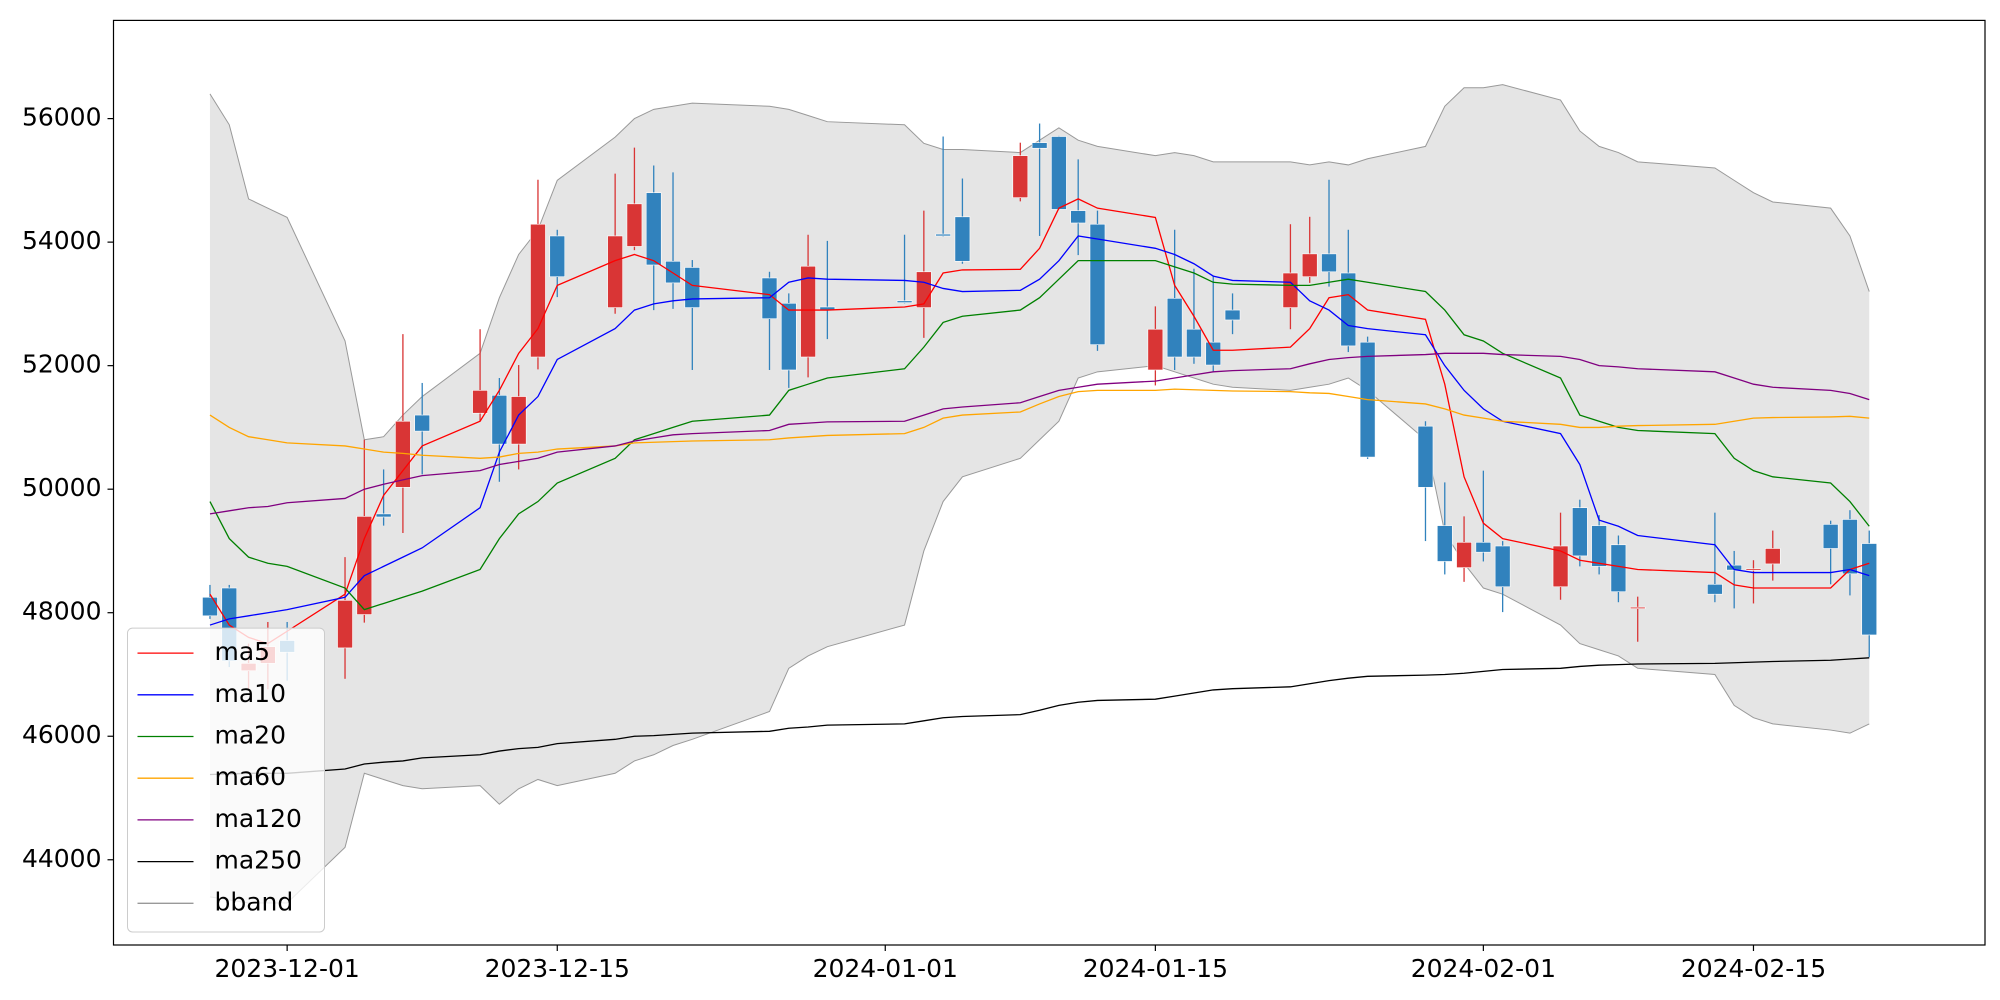  Describe the element at coordinates (62, 117) in the screenshot. I see `y-tick-label: 56000` at that location.